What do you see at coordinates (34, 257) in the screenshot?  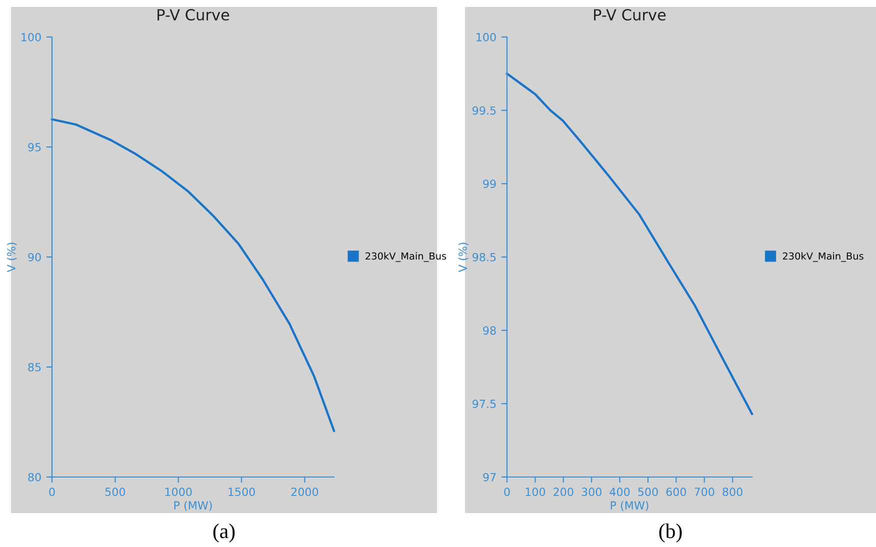 I see `y-tick-label: 90` at bounding box center [34, 257].